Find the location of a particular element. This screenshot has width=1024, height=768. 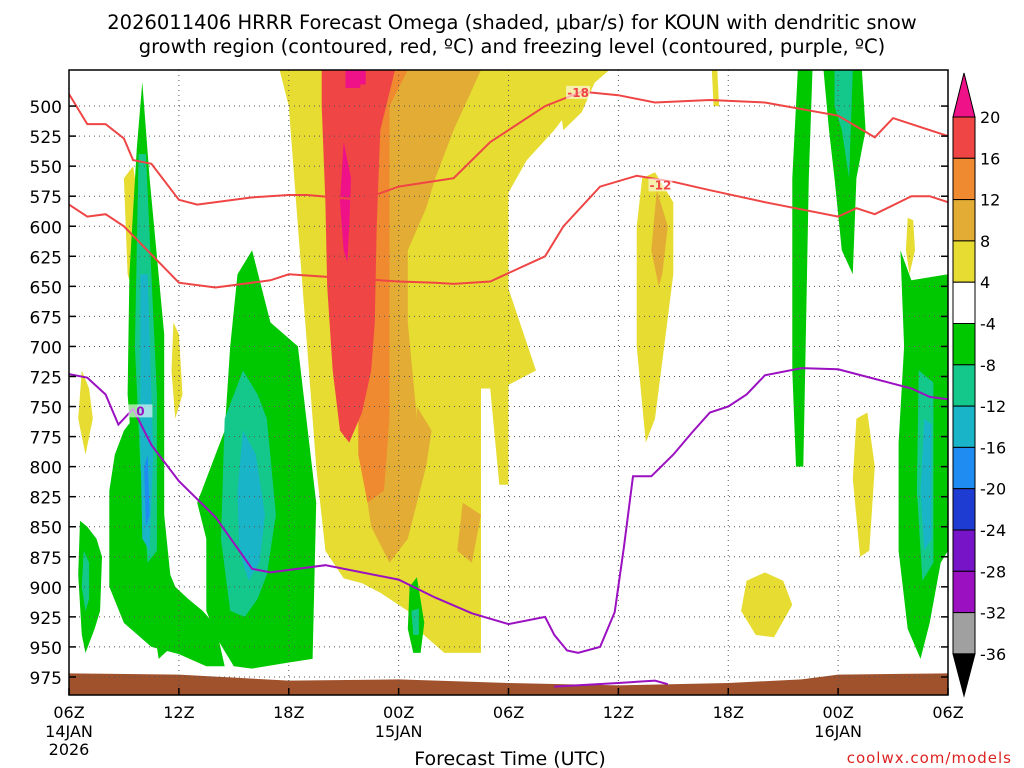

colorbar-label-3: 8 is located at coordinates (985, 241).